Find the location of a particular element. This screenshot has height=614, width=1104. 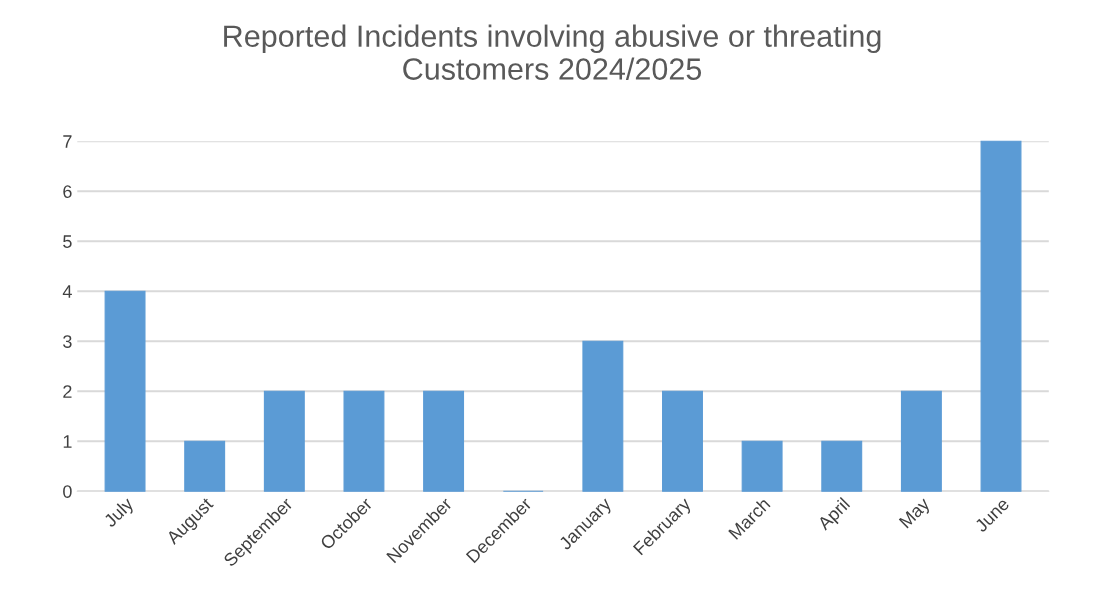

y-tick-label: 6 is located at coordinates (67, 191).